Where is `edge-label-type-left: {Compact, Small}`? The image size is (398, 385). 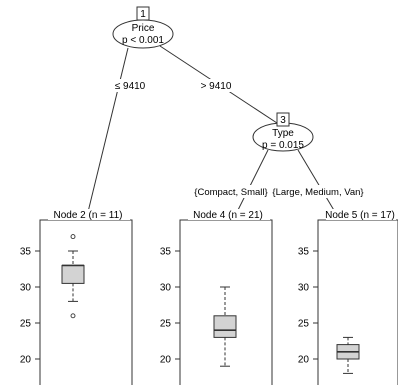 edge-label-type-left: {Compact, Small} is located at coordinates (230, 192).